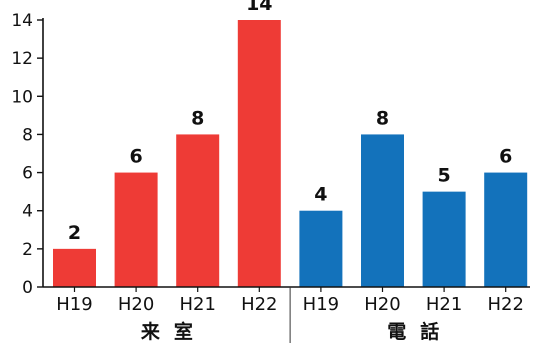 The height and width of the screenshot is (346, 544). I want to click on bar-1-h19, so click(74, 267).